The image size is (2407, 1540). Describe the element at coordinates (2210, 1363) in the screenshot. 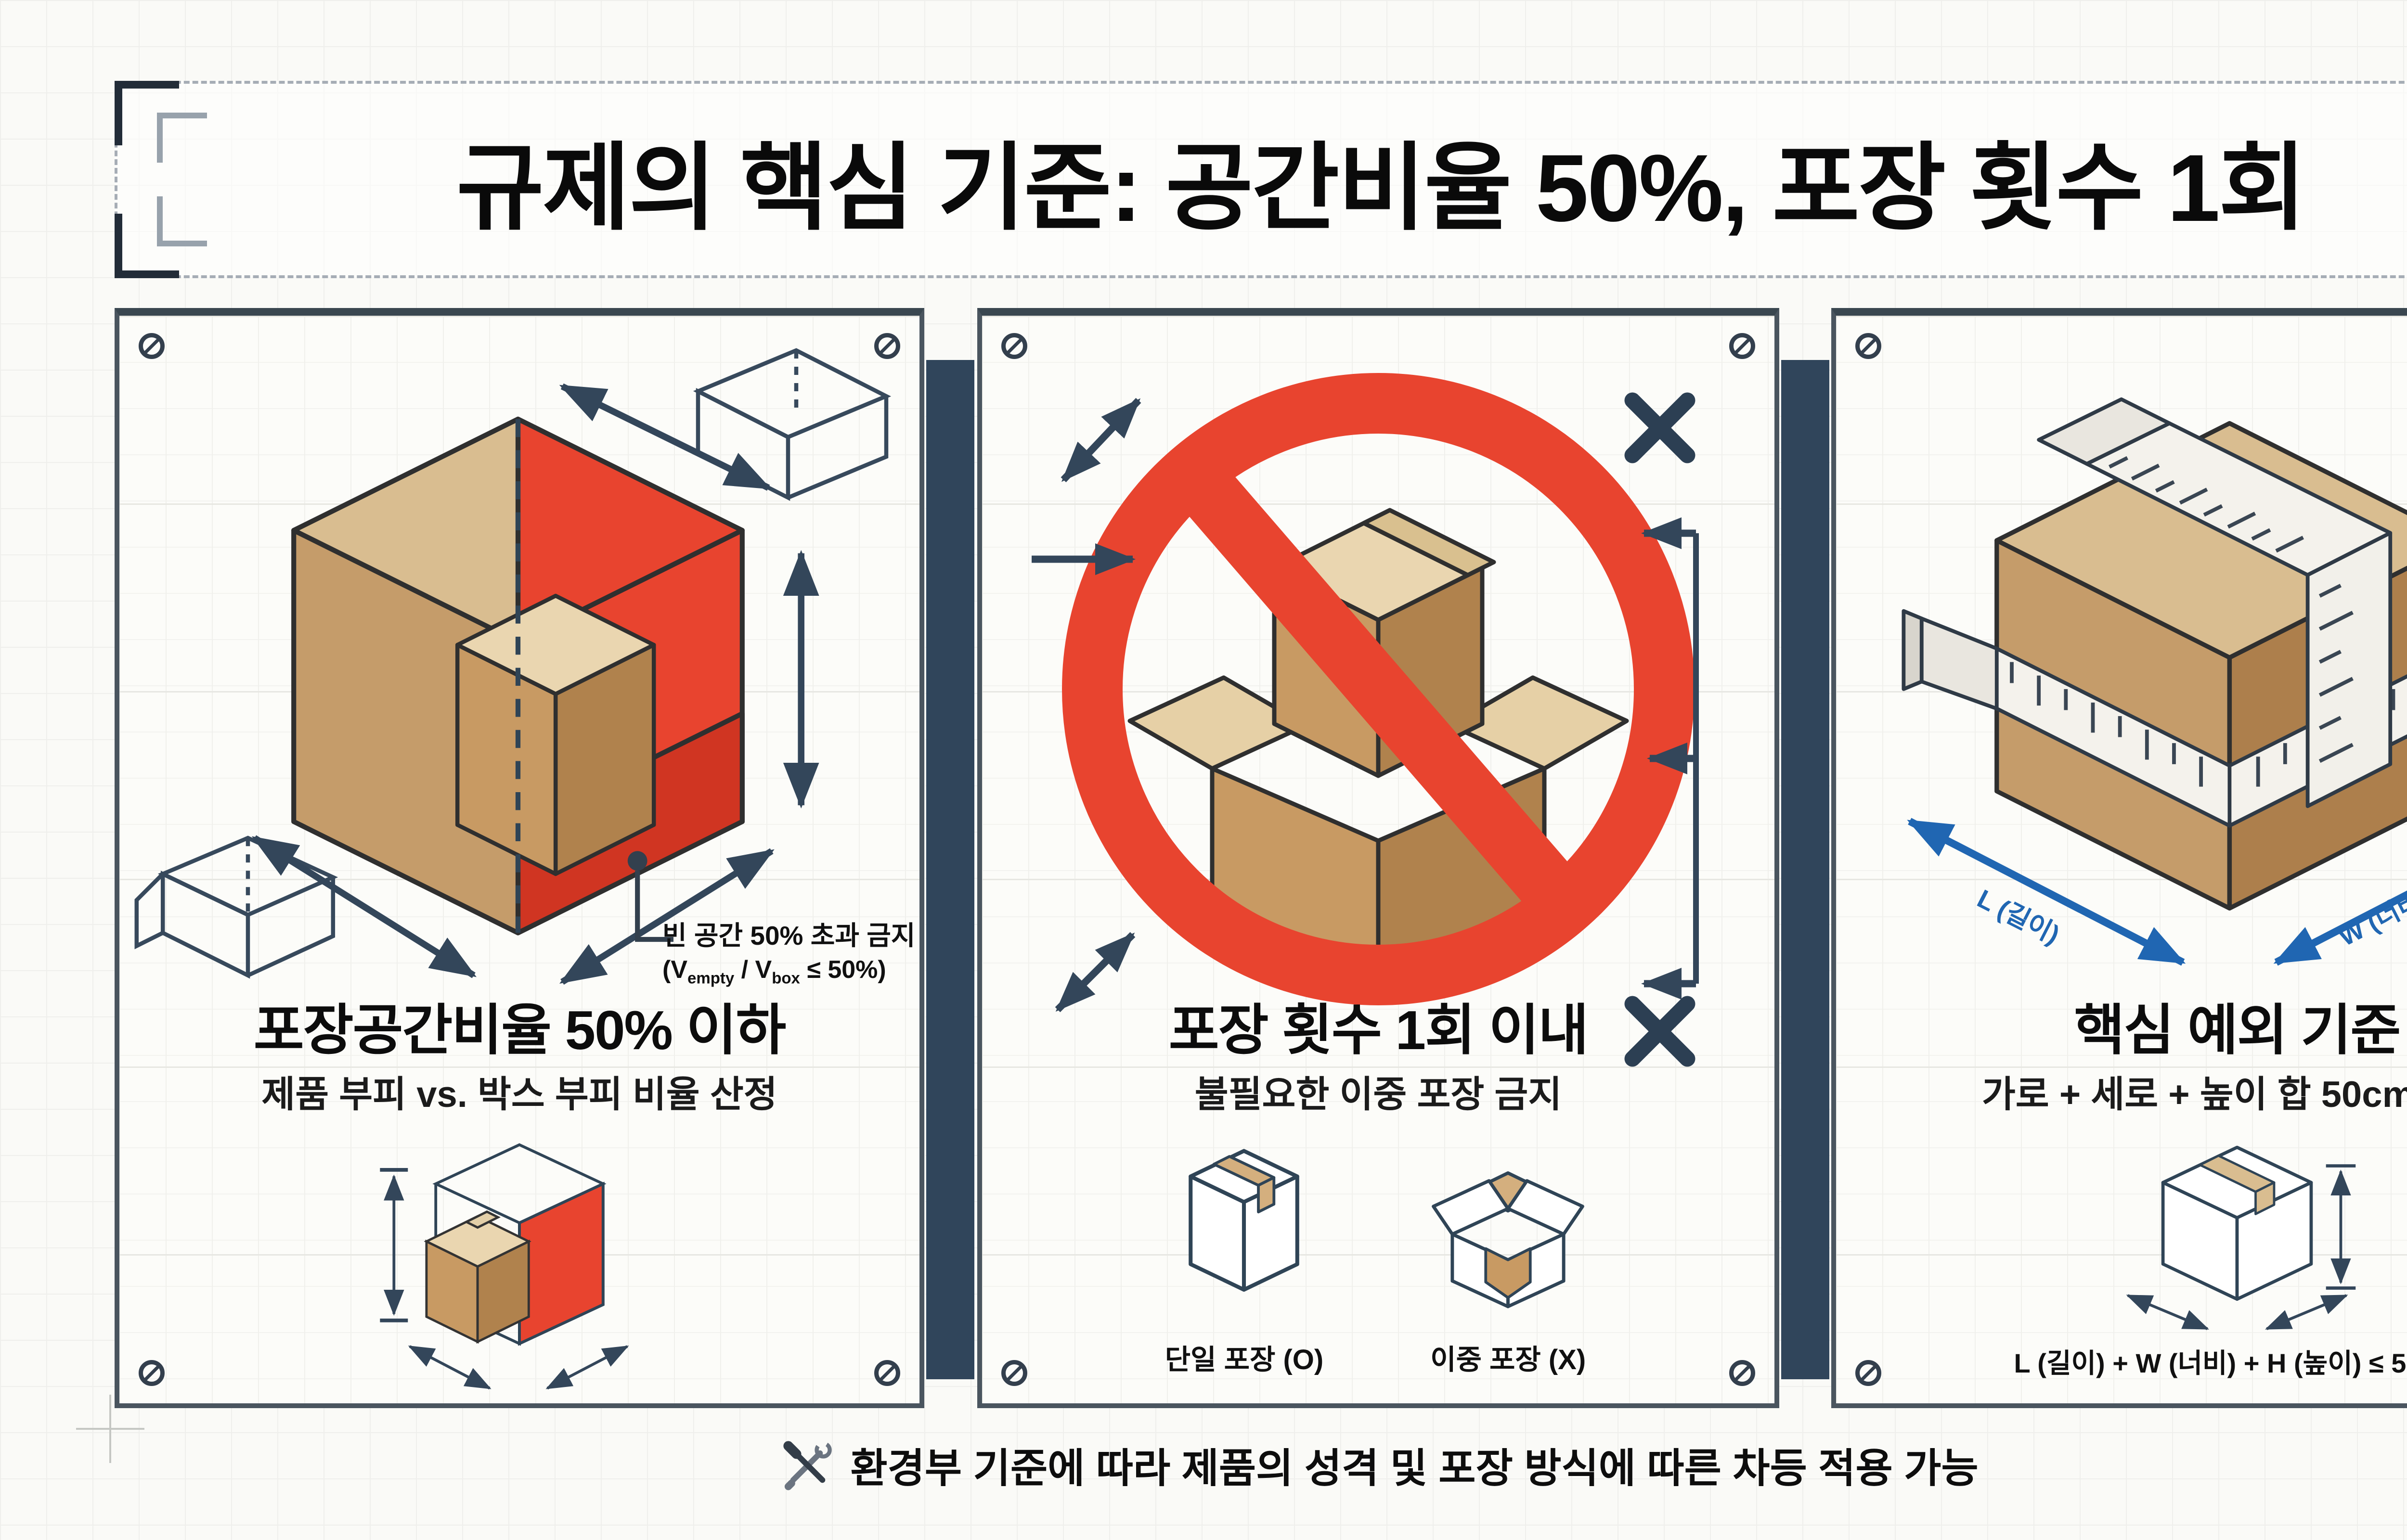

I see `dimension-formula: L (길이) + W (너비) + H (높이) ≤ 50cm` at that location.